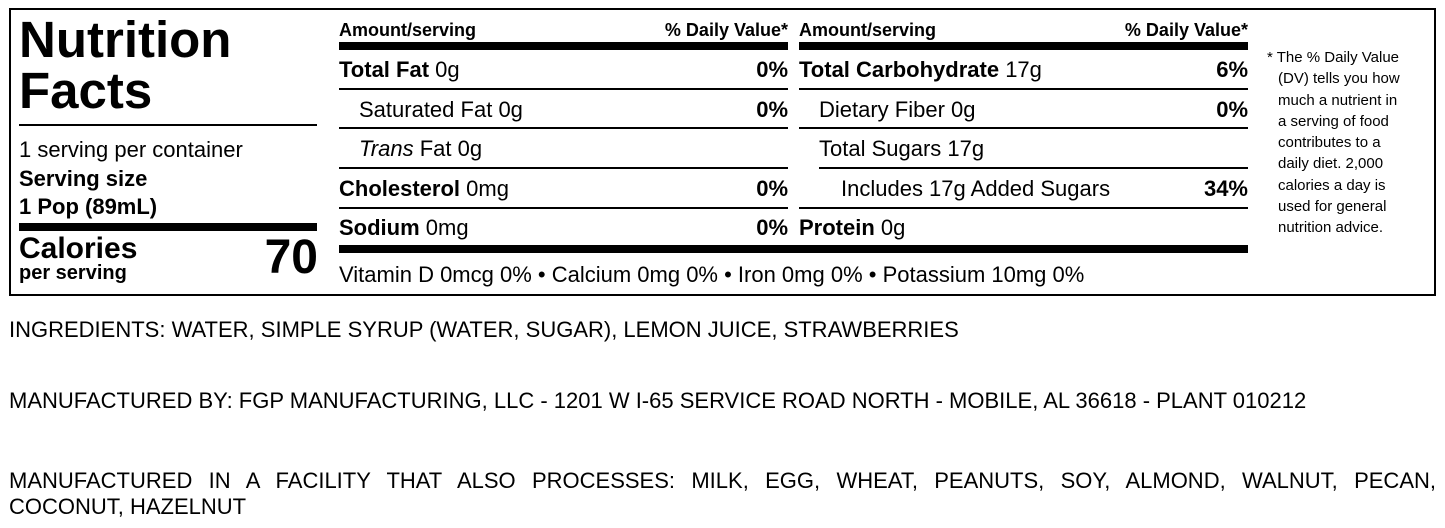  I want to click on serving-size-value: 1 Pop (89mL), so click(88, 206).